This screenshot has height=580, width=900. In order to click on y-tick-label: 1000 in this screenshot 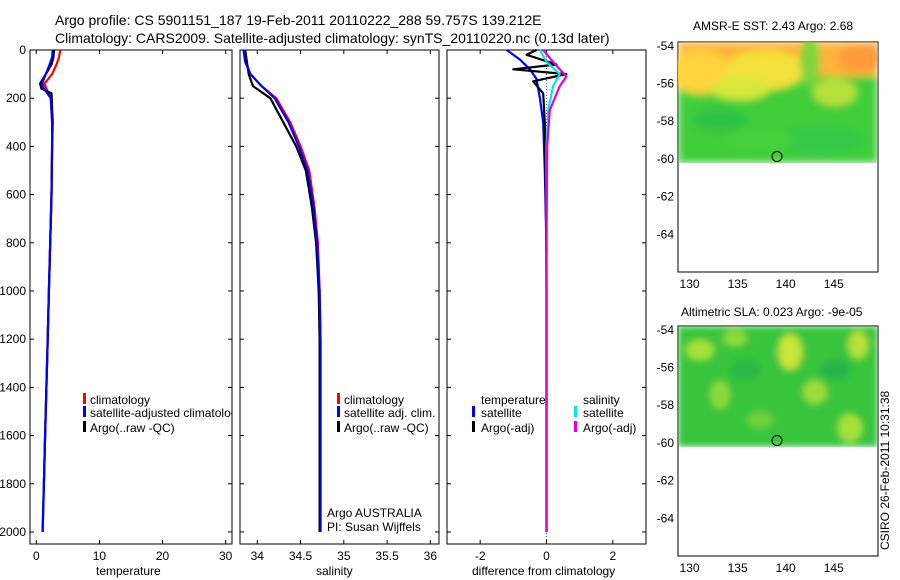, I will do `click(13, 291)`.